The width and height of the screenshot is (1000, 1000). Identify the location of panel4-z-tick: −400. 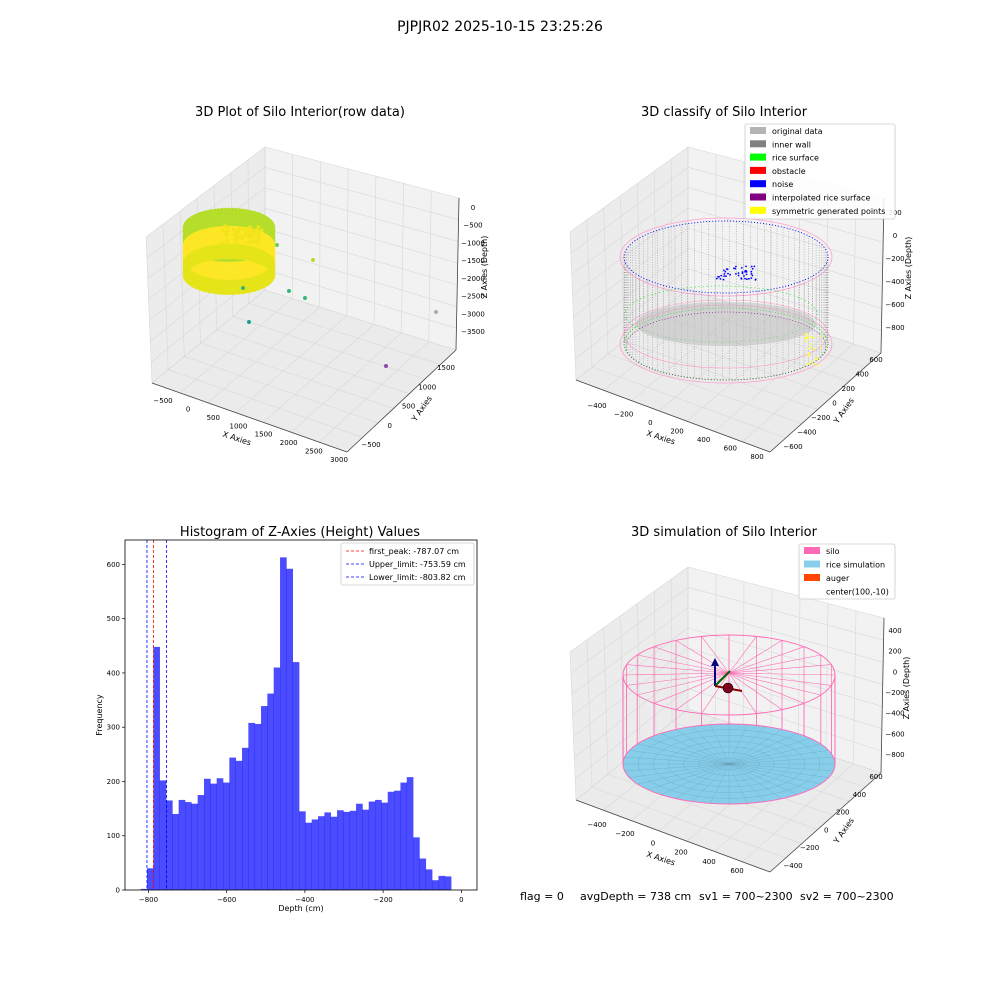
(894, 714).